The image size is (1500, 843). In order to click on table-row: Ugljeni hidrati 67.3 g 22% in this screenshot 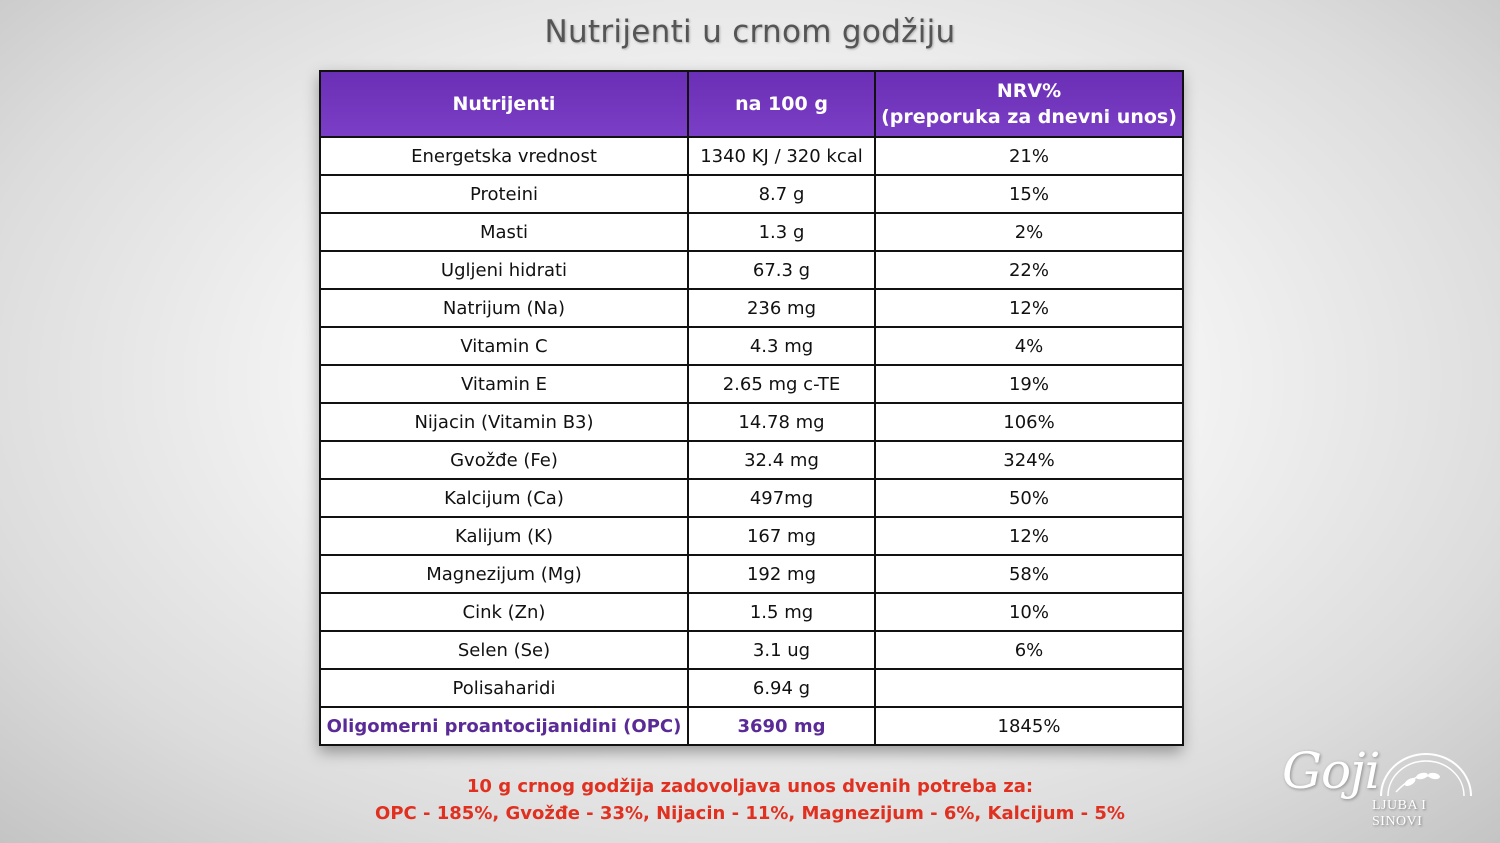, I will do `click(751, 270)`.